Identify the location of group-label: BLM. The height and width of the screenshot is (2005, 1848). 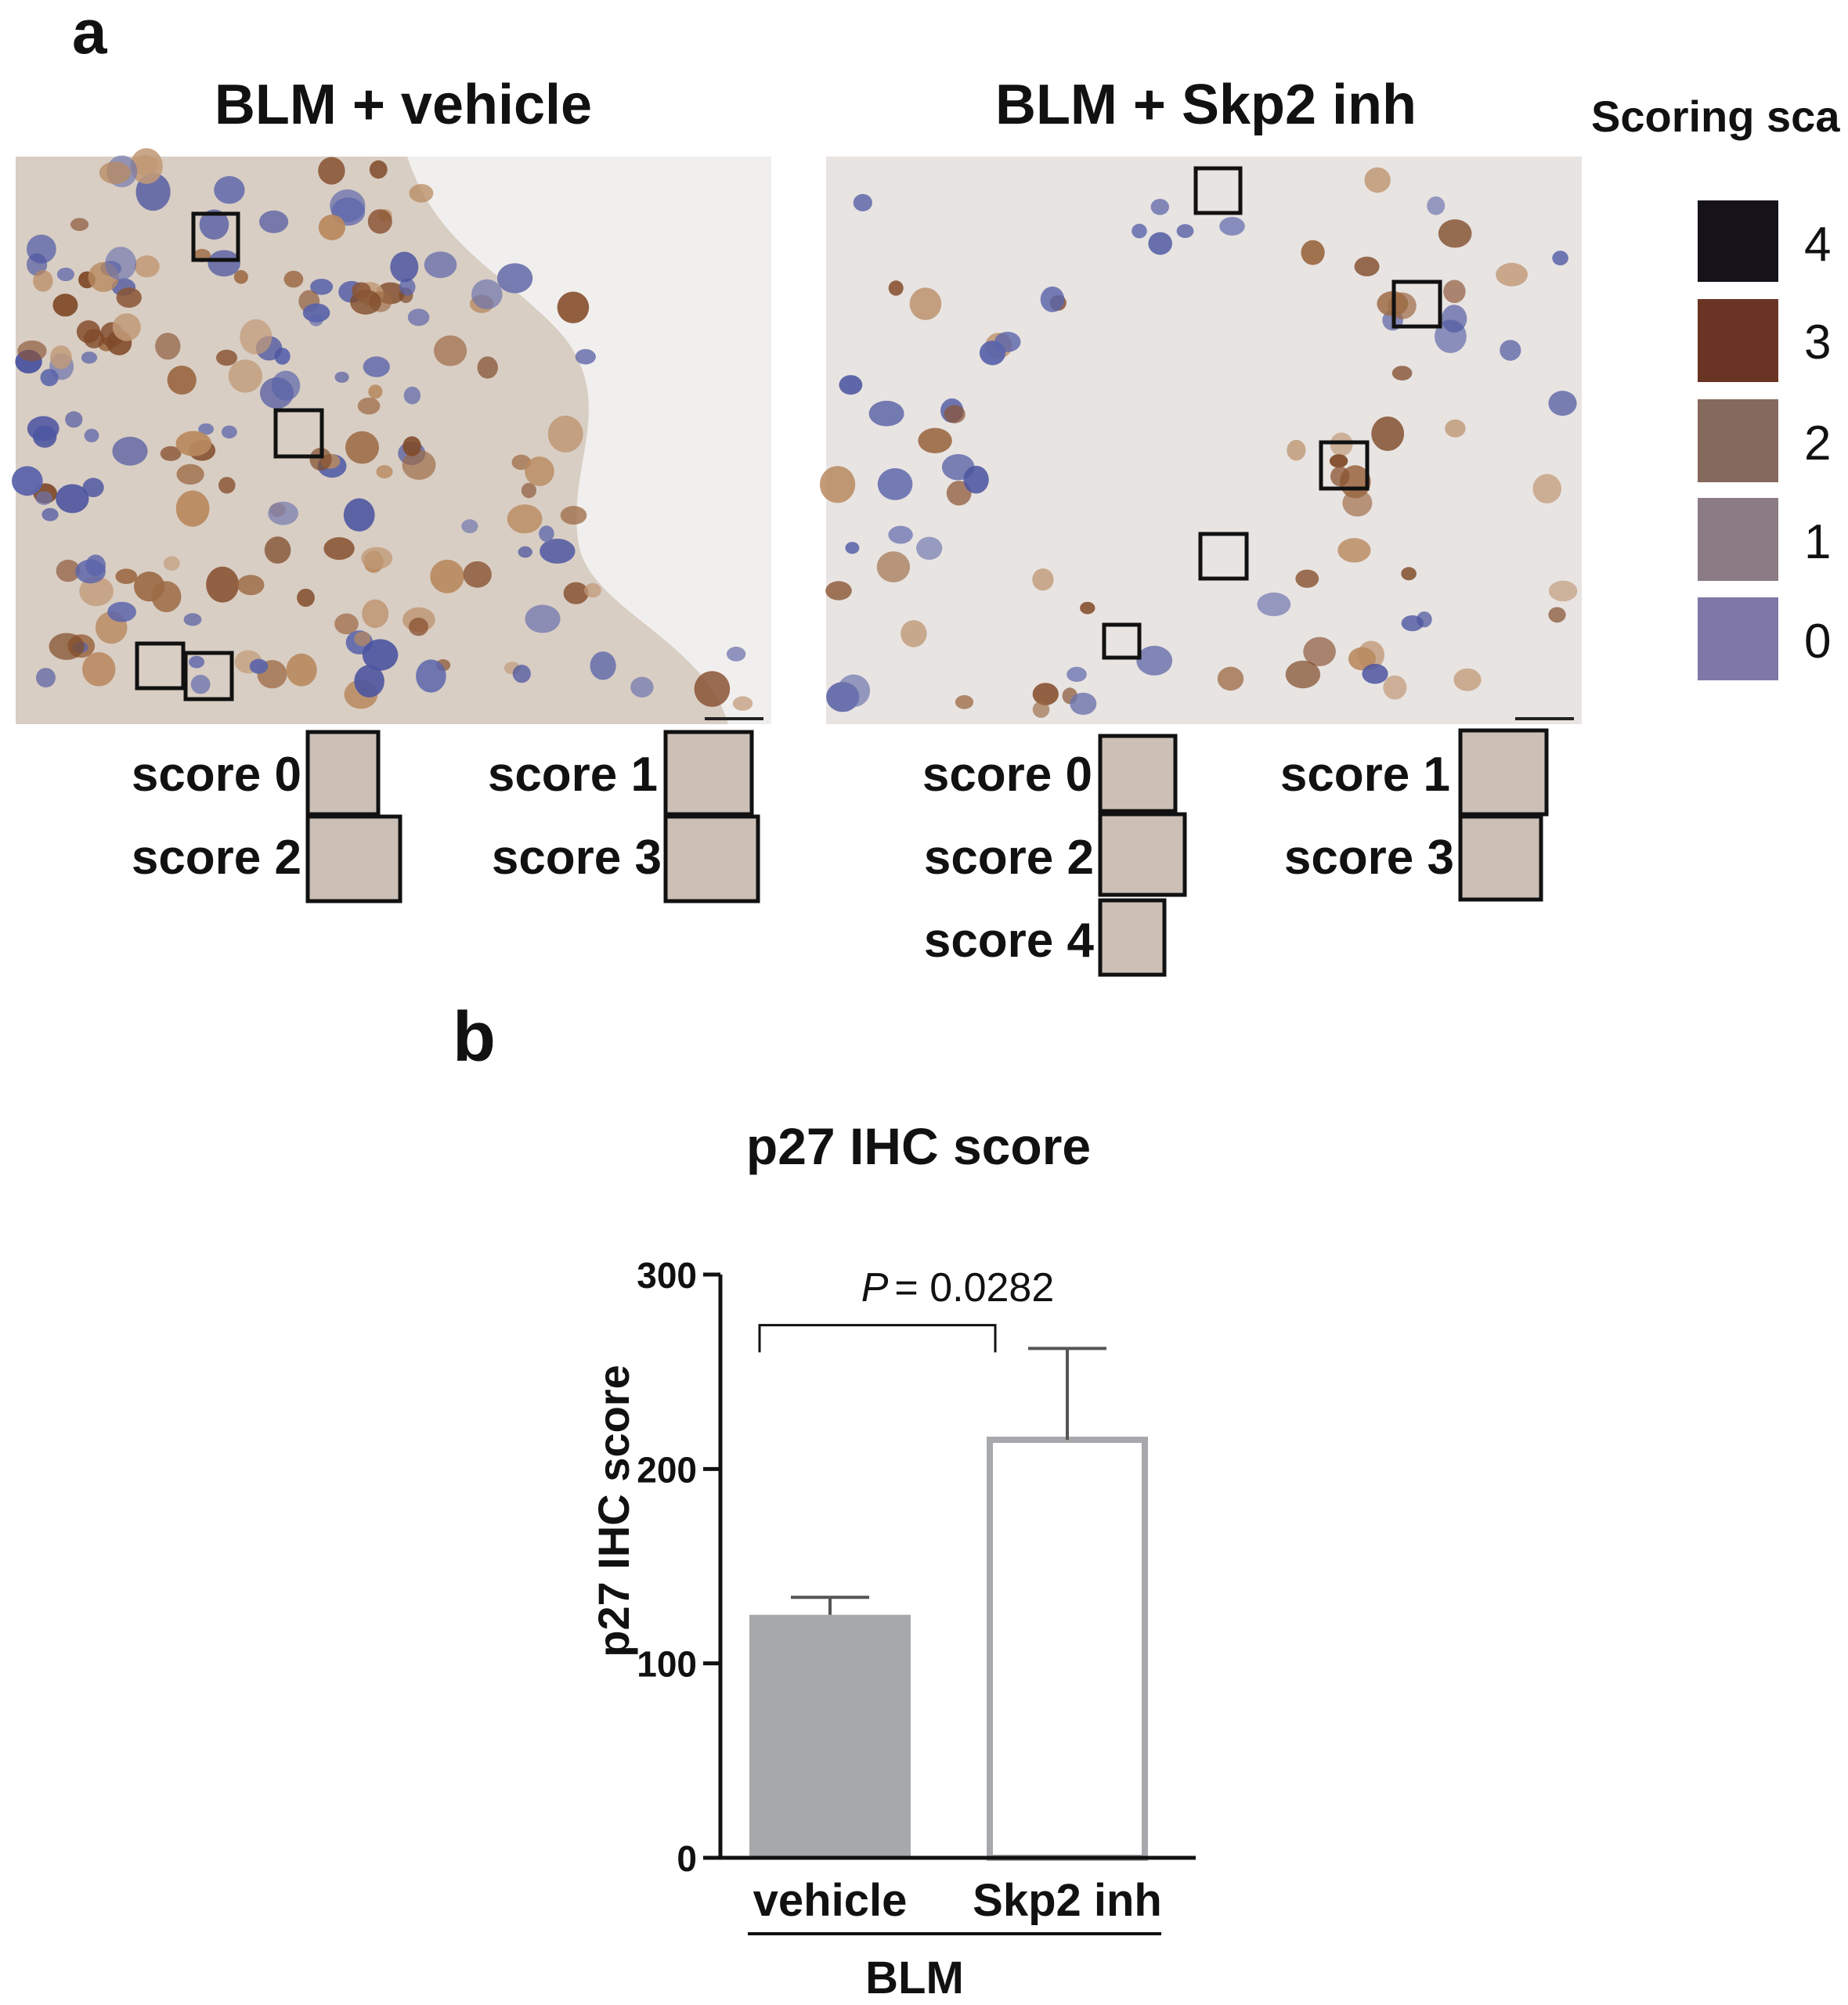
(914, 1978).